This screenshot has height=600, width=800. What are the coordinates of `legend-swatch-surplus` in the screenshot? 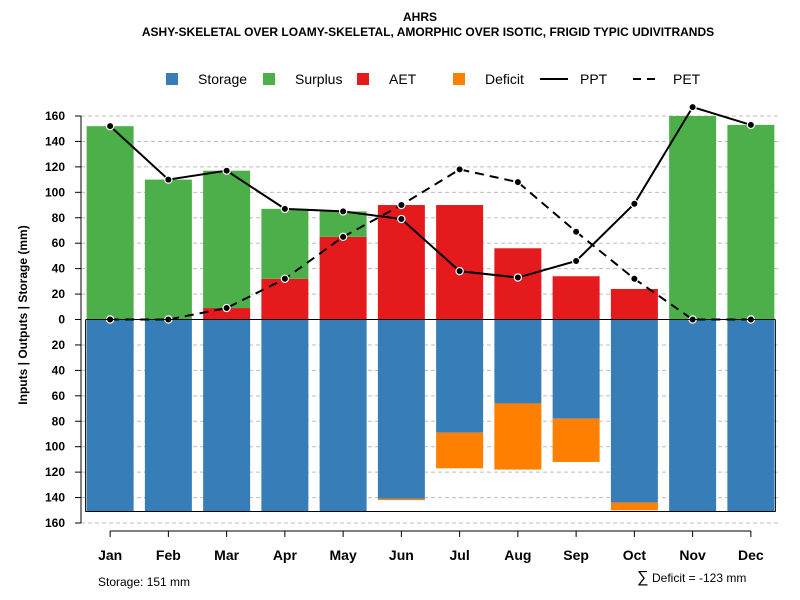 It's located at (269, 79).